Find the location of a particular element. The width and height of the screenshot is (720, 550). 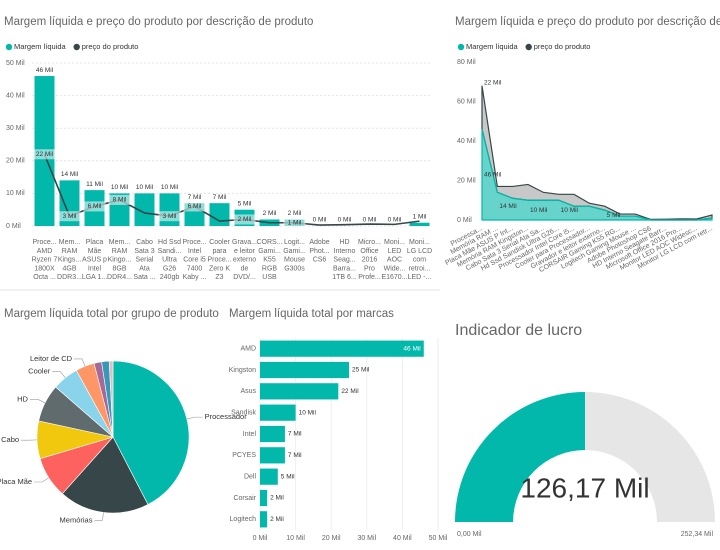

label-line: HD is located at coordinates (344, 242).